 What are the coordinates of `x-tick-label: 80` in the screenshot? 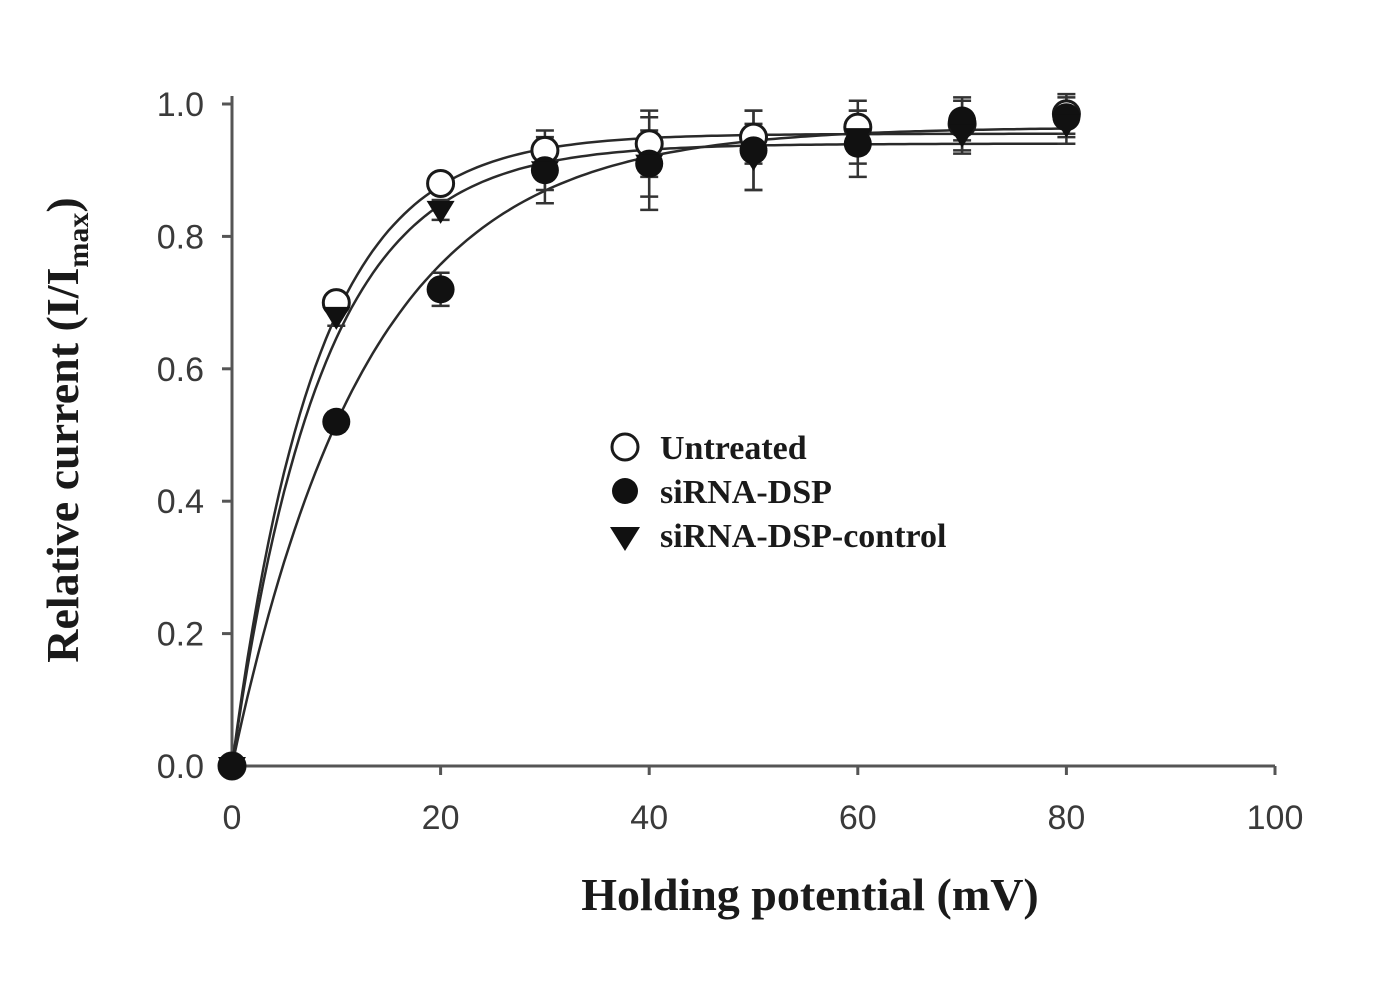 It's located at (1066, 818).